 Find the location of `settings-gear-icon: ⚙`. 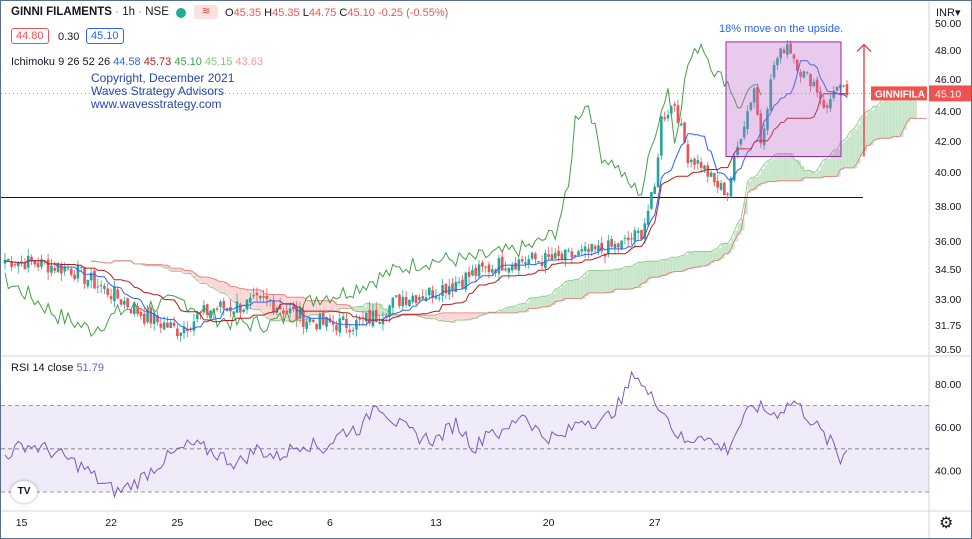

settings-gear-icon: ⚙ is located at coordinates (946, 523).